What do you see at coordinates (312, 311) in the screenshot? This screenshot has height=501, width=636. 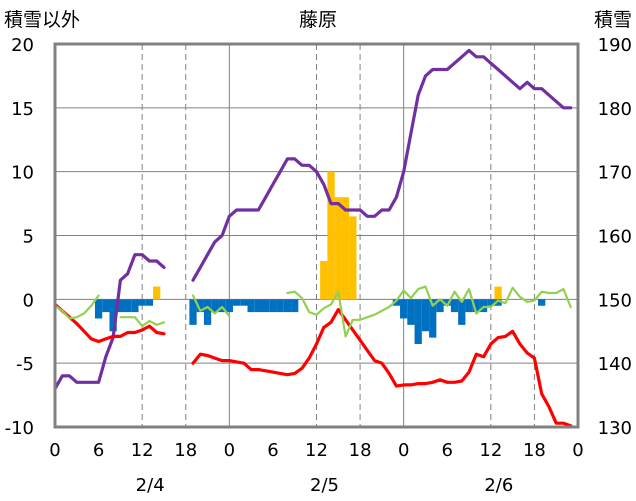 I see `wind-line` at bounding box center [312, 311].